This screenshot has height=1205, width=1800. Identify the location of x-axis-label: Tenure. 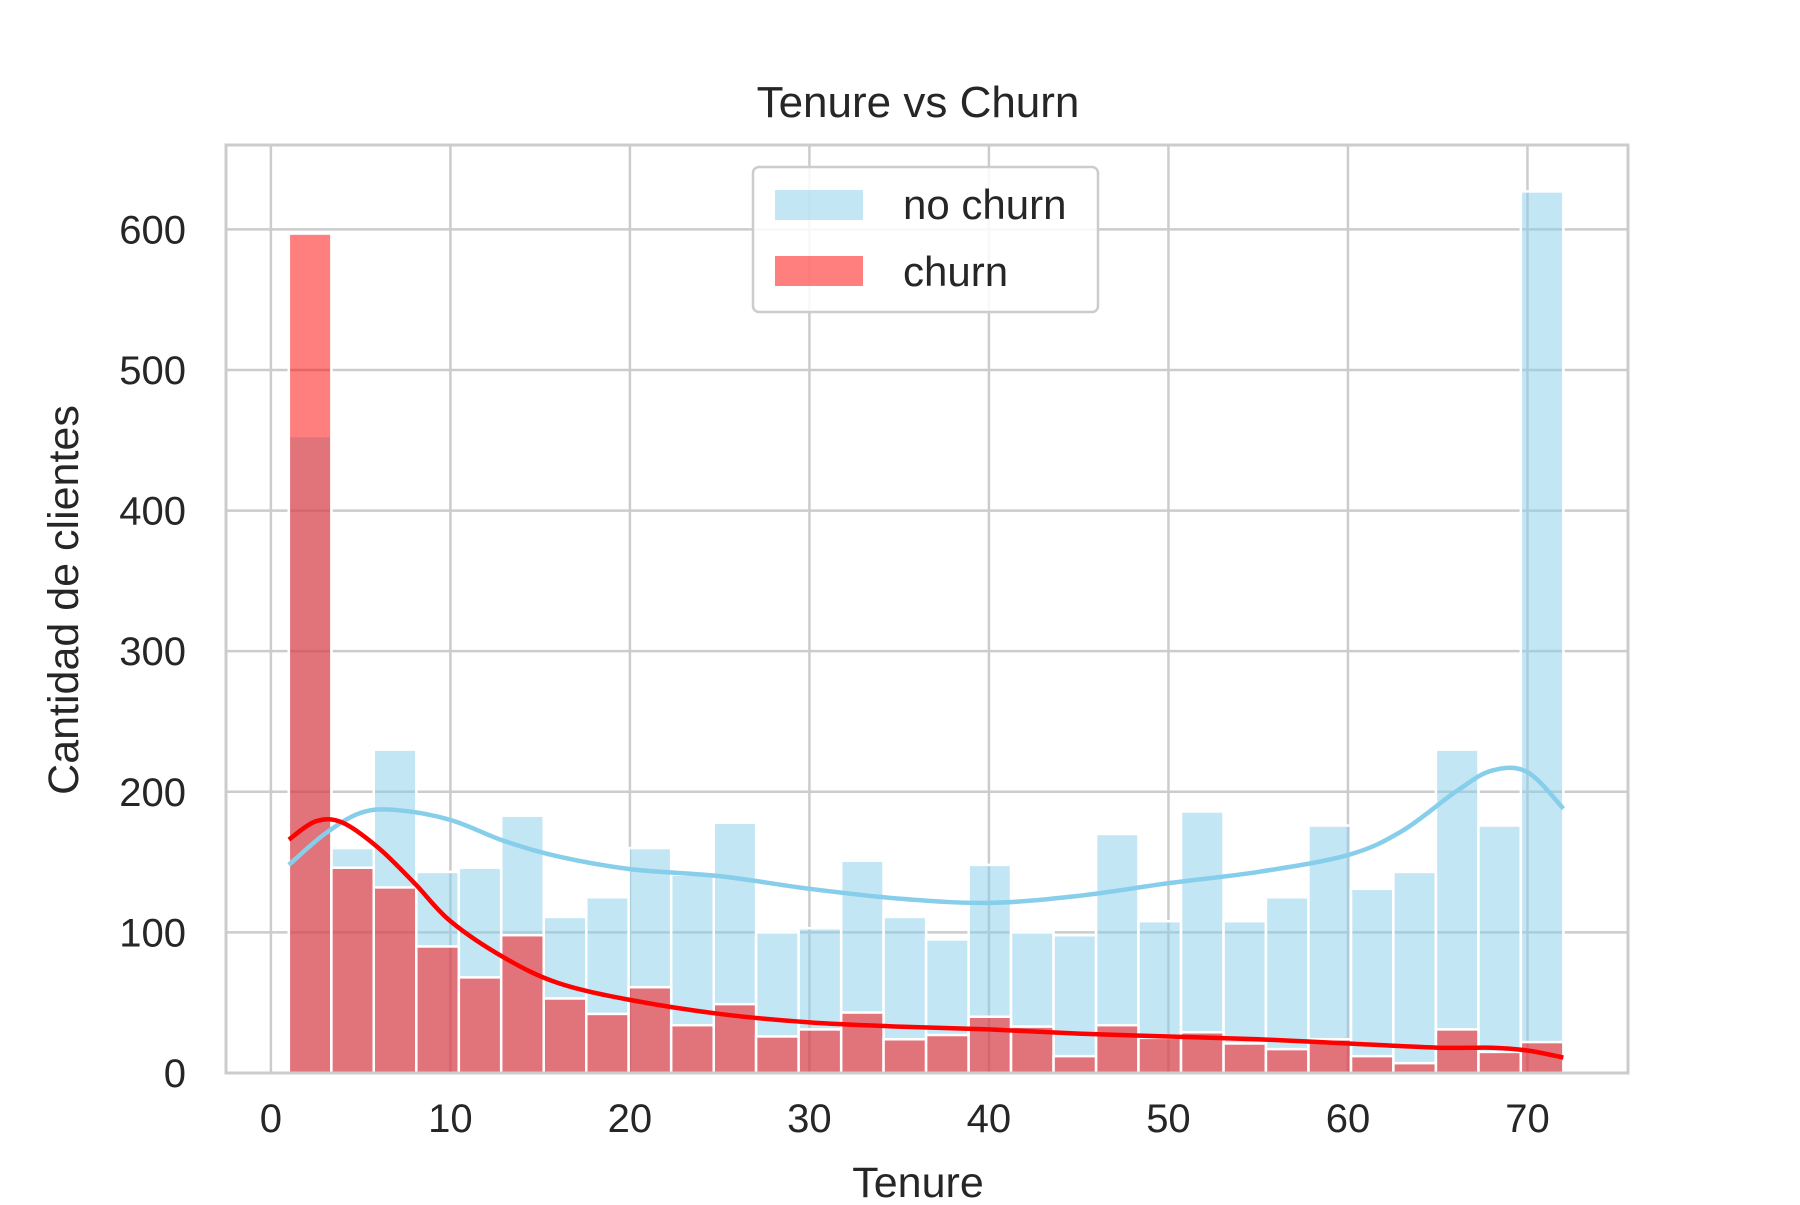
(917, 1179).